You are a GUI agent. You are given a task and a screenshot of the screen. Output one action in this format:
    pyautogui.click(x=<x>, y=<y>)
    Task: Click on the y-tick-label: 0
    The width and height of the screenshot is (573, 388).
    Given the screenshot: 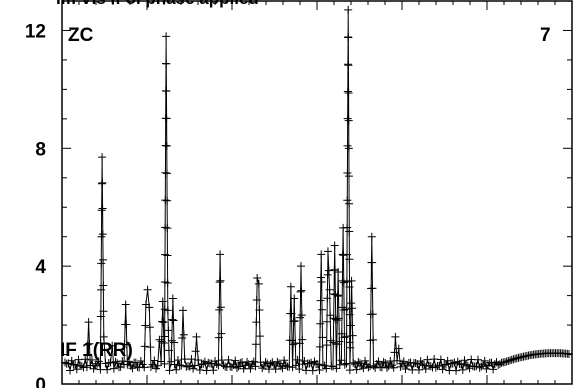 What is the action you would take?
    pyautogui.click(x=40, y=381)
    